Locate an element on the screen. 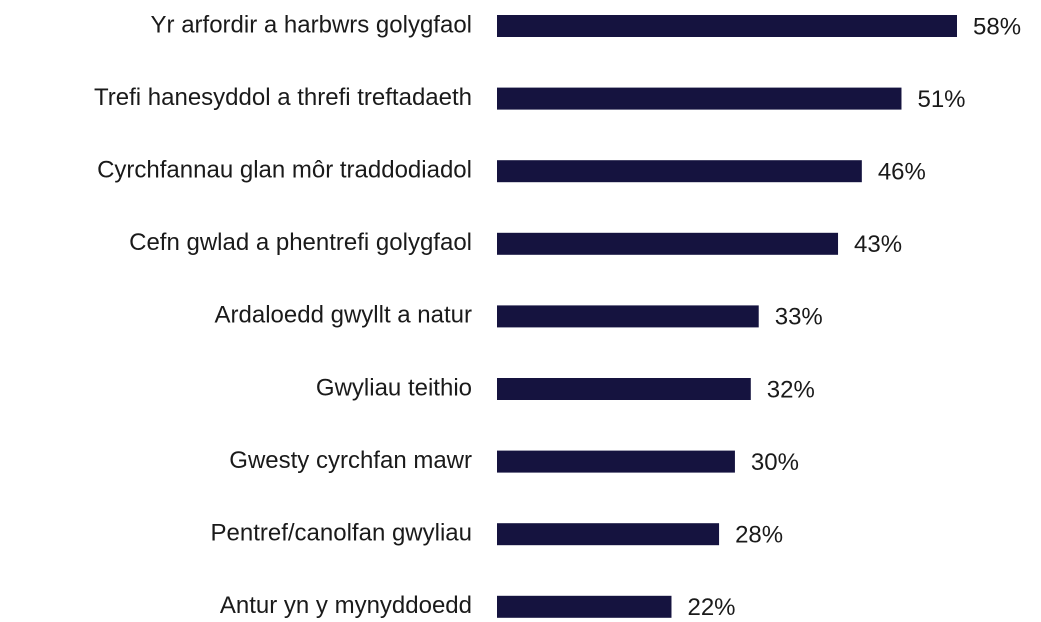  category-label: Cyrchfannau glan môr traddodiadol is located at coordinates (284, 170).